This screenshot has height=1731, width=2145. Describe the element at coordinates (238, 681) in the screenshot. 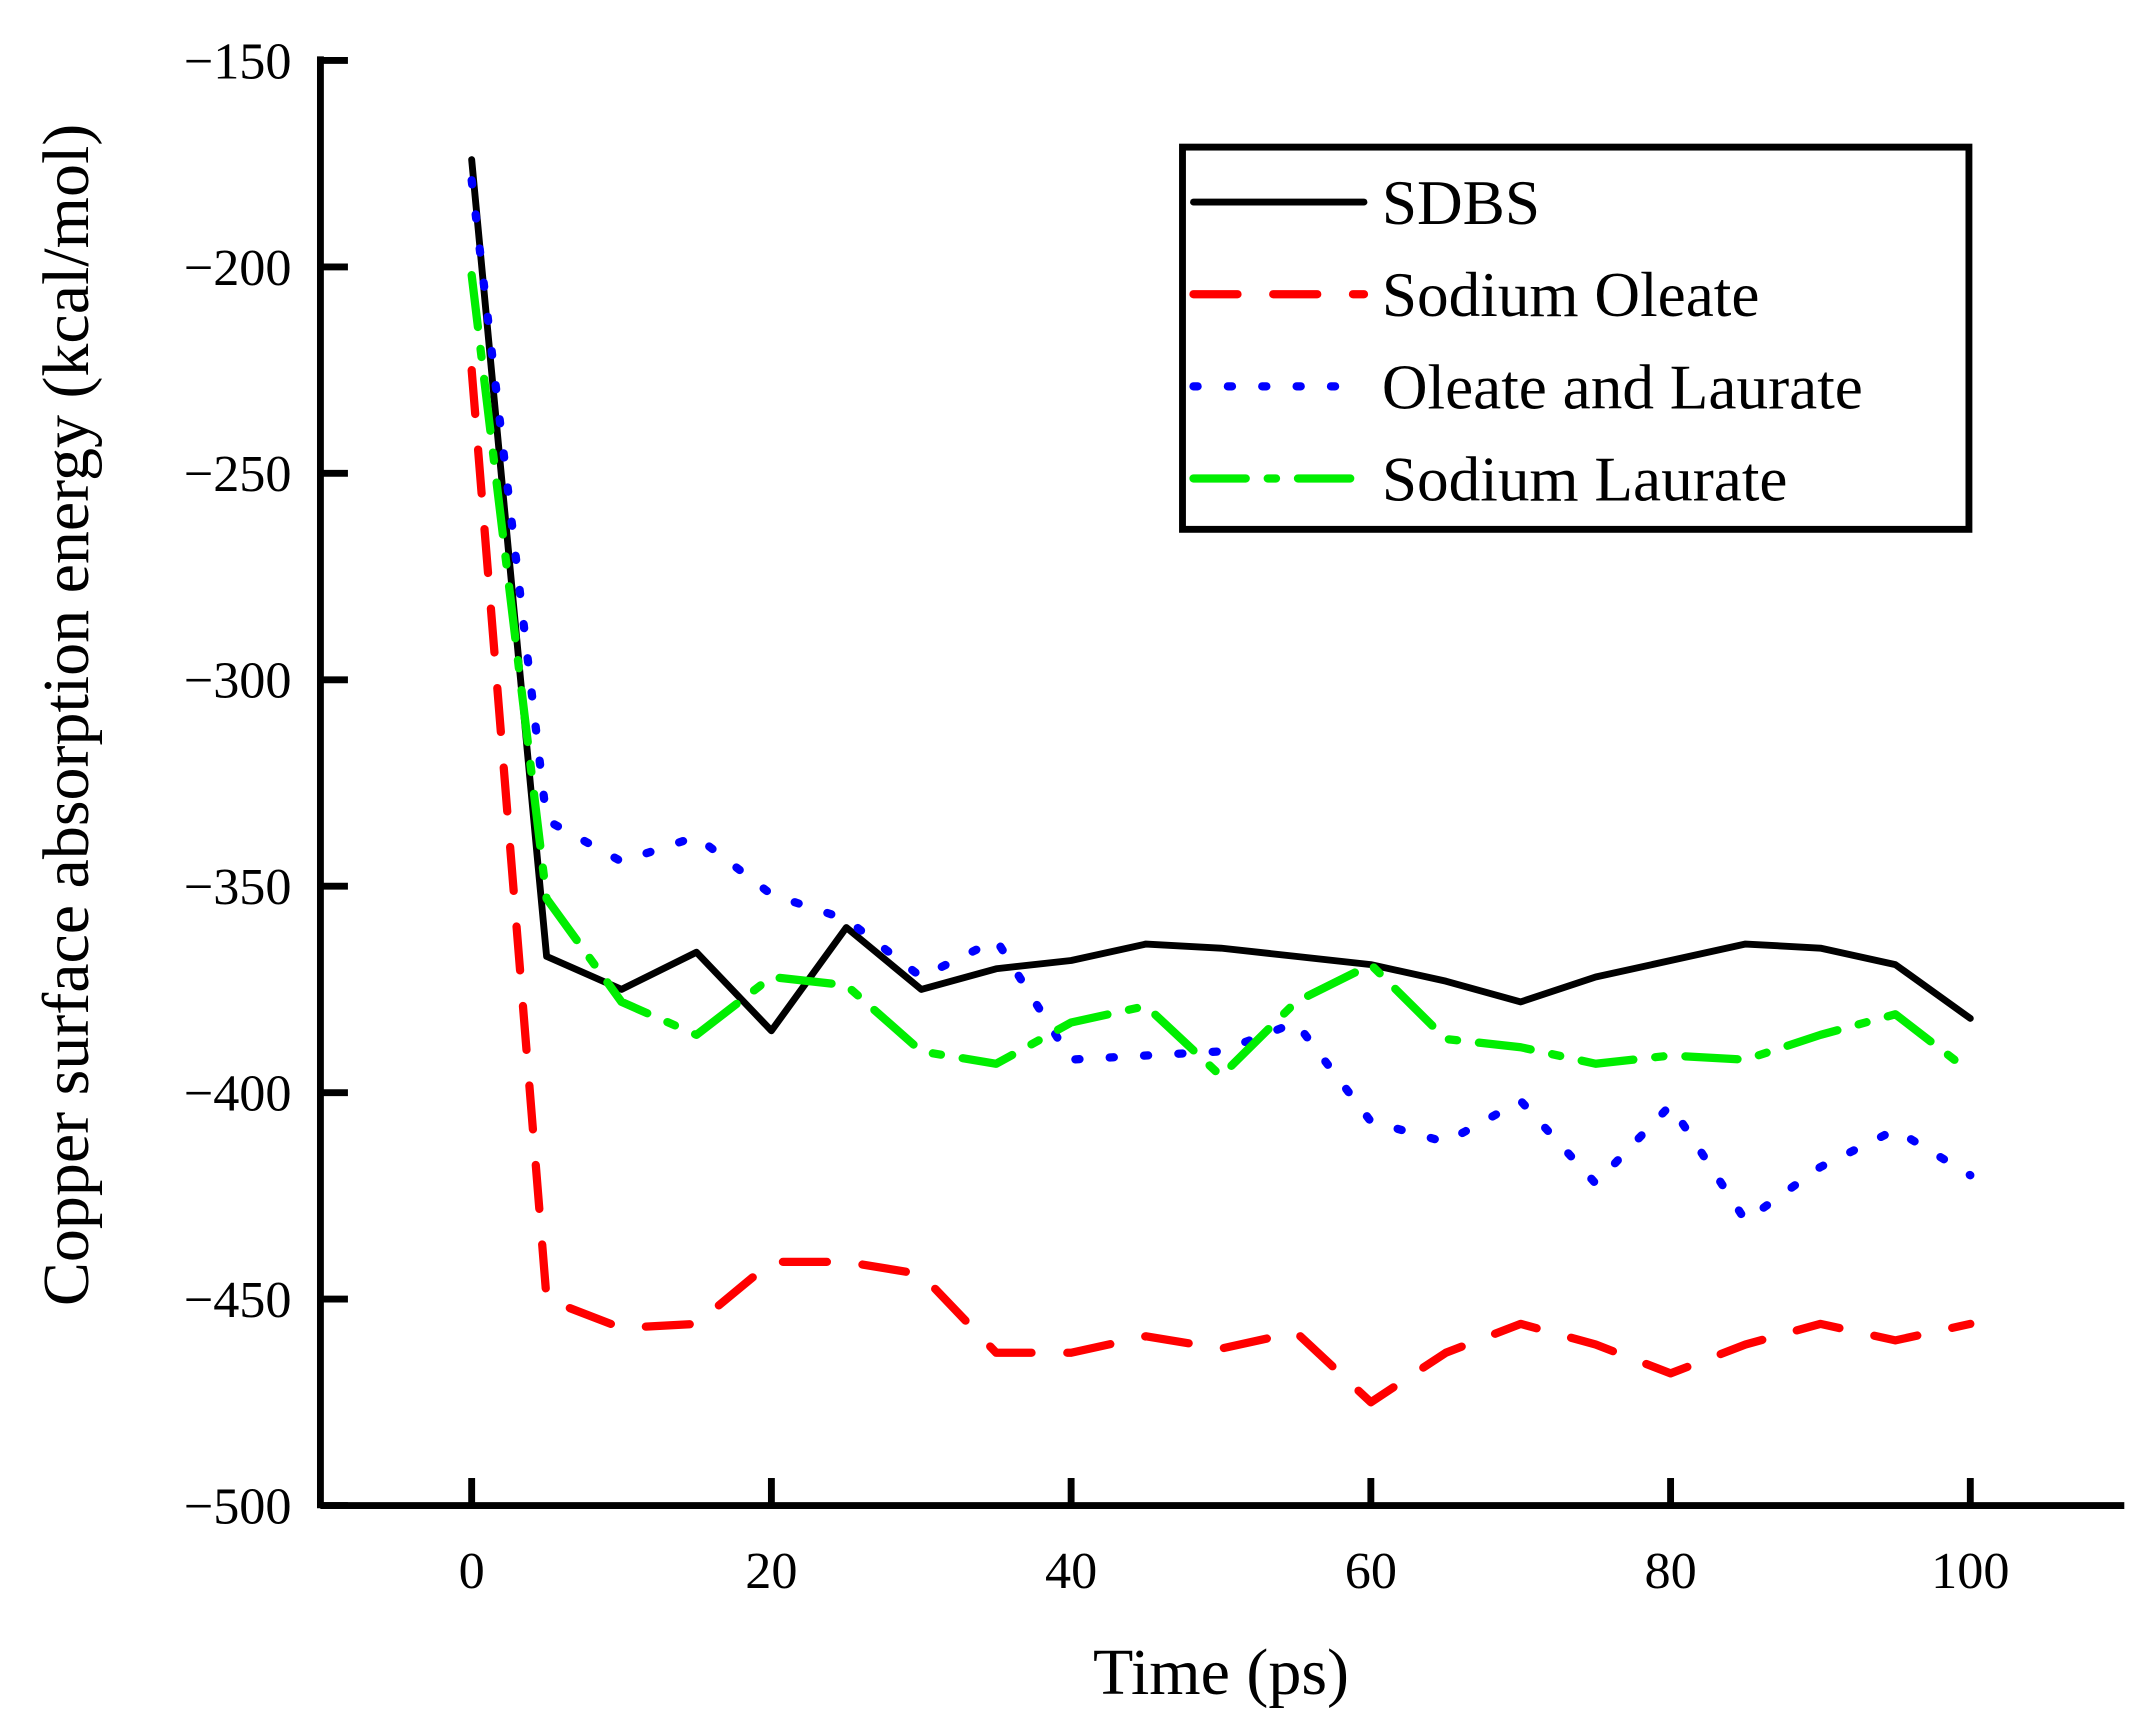

I see `y-tick-label: −300` at that location.